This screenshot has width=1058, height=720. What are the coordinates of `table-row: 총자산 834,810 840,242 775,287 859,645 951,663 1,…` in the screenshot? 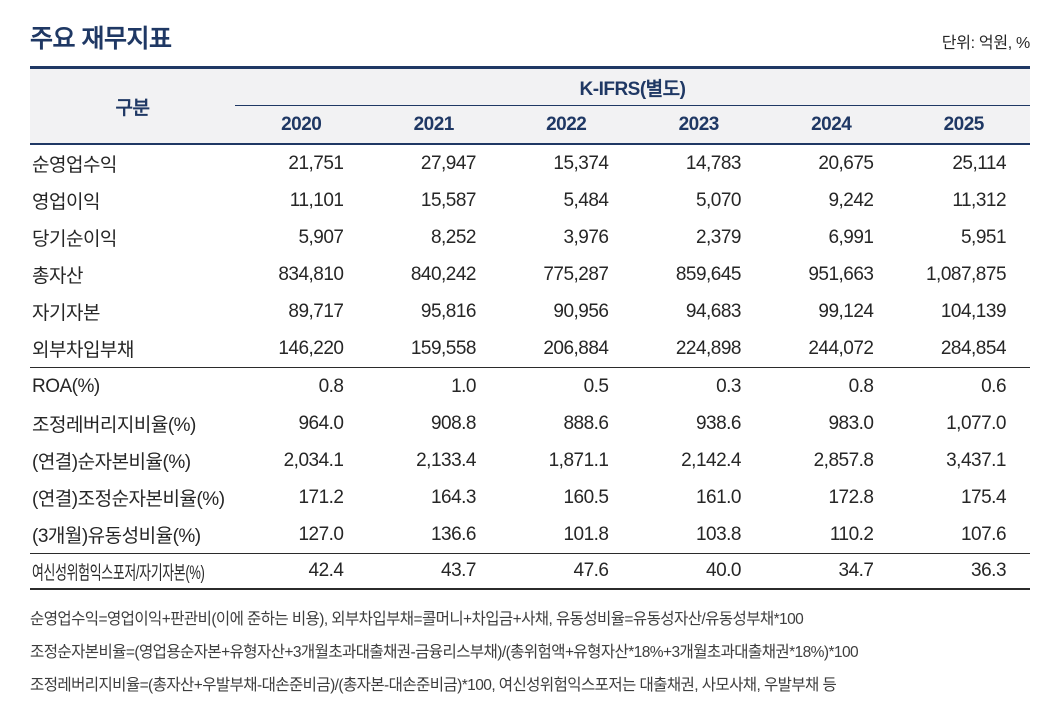 It's located at (530, 274).